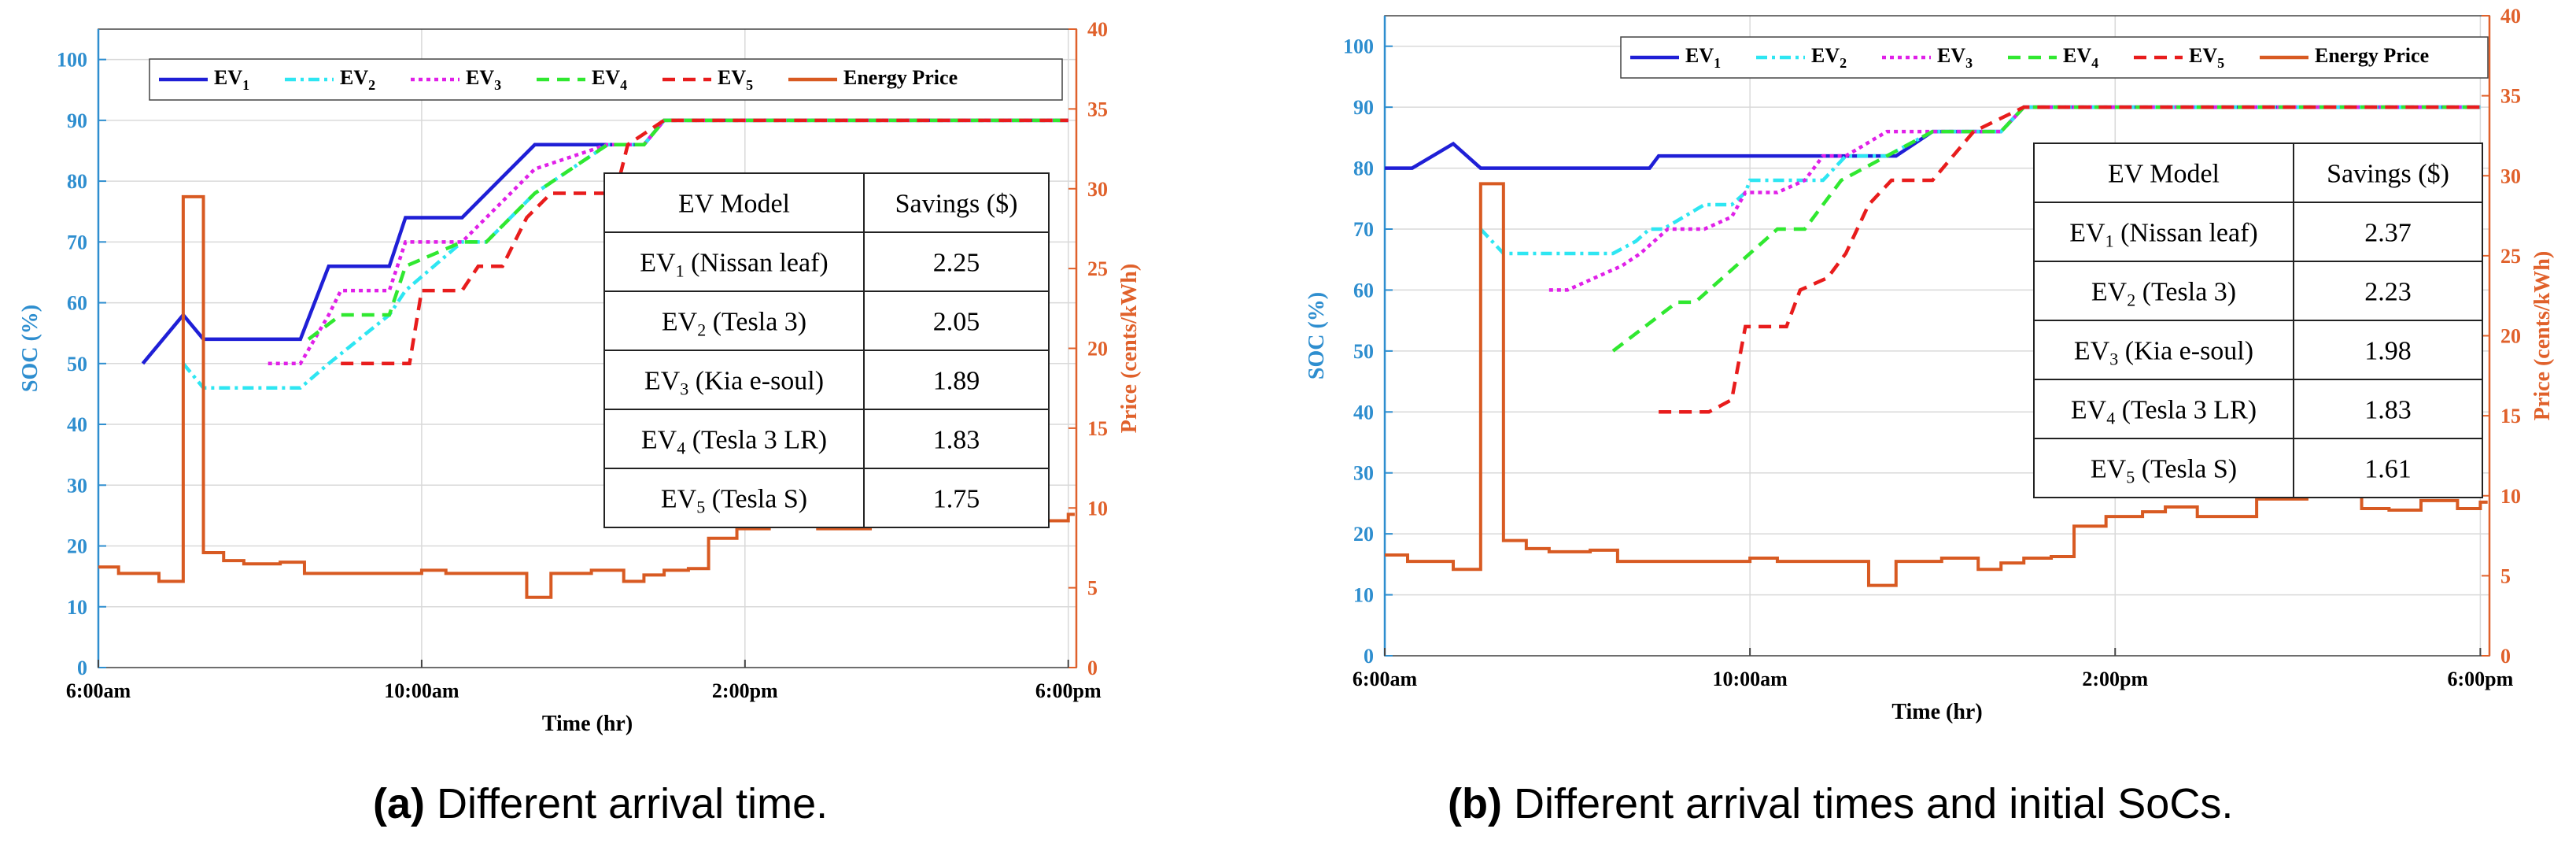  I want to click on b-legend-label-6: Energy Price, so click(2372, 55).